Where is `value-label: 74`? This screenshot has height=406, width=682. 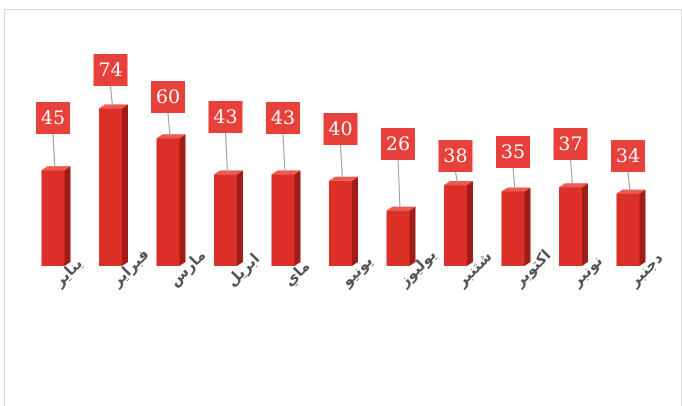 value-label: 74 is located at coordinates (110, 70).